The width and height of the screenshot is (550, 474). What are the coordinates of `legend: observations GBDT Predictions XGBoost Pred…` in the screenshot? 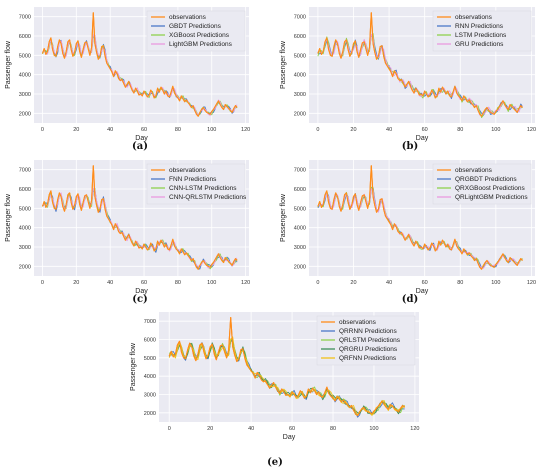 It's located at (196, 31).